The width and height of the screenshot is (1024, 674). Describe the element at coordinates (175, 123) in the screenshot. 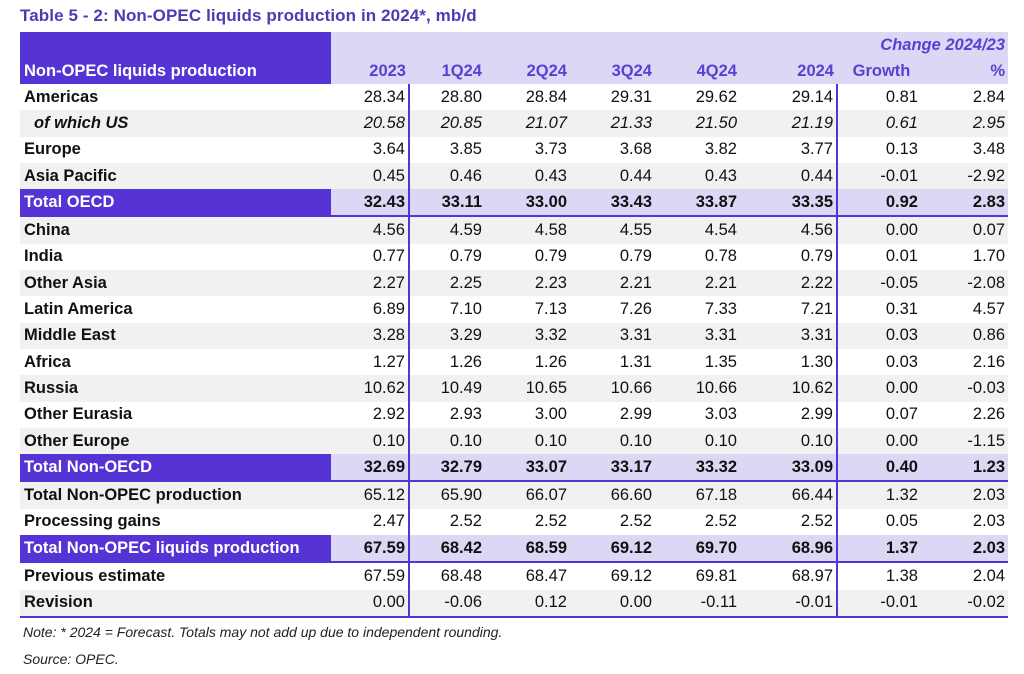

I see `row-label: of which US` at that location.